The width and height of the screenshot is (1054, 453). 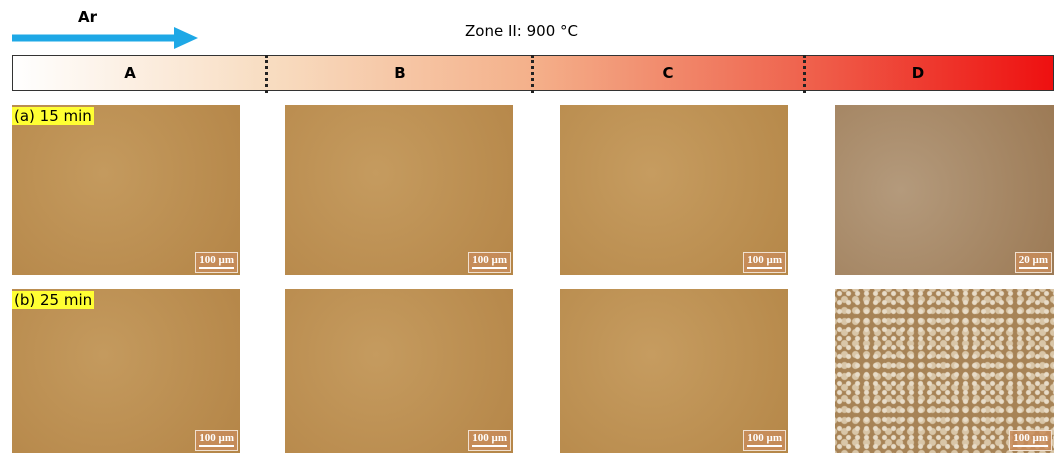 I want to click on zone-label: D, so click(x=918, y=73).